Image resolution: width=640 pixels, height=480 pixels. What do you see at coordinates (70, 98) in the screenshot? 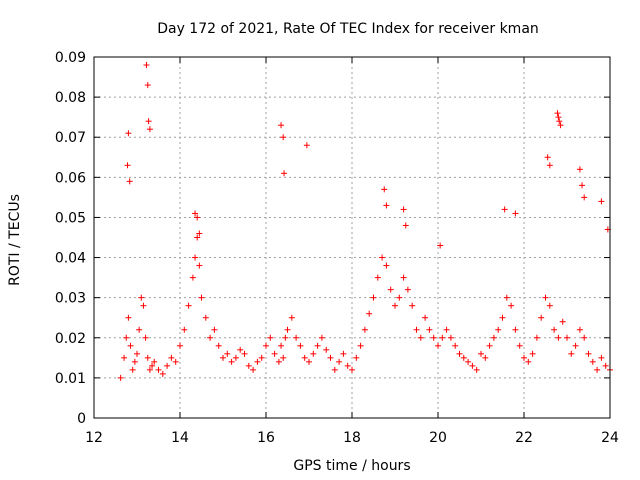
I see `y-tick-label: 0.08` at bounding box center [70, 98].